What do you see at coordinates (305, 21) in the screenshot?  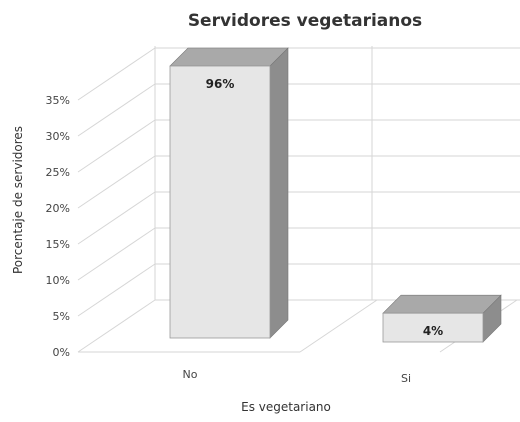 I see `chart-title: Servidores vegetarianos` at bounding box center [305, 21].